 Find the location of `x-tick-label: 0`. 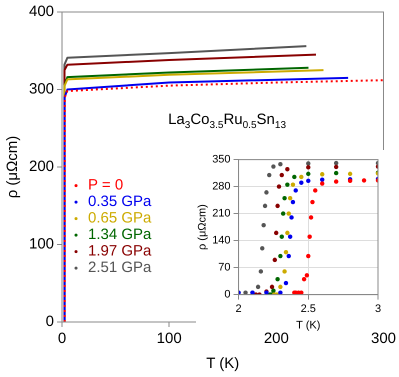

x-tick-label: 0 is located at coordinates (62, 339).